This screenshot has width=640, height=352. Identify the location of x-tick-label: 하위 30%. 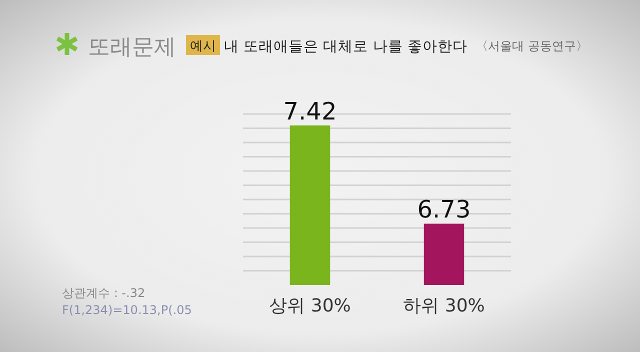
(444, 305).